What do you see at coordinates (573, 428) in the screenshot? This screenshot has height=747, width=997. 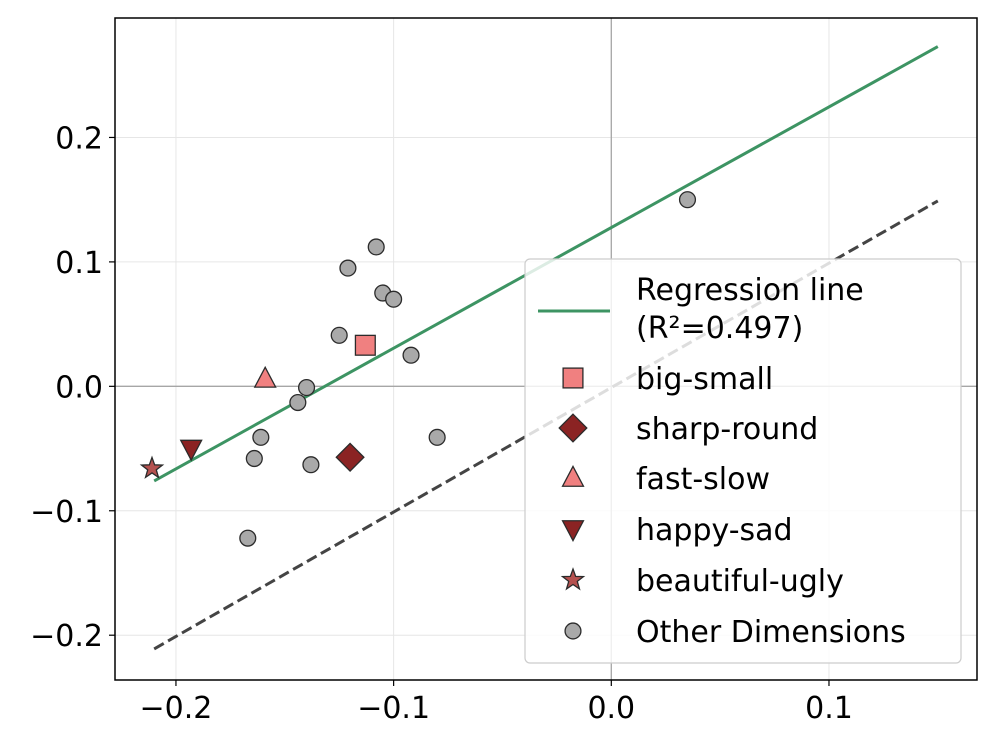 I see `legend-marker-sharp-round` at bounding box center [573, 428].